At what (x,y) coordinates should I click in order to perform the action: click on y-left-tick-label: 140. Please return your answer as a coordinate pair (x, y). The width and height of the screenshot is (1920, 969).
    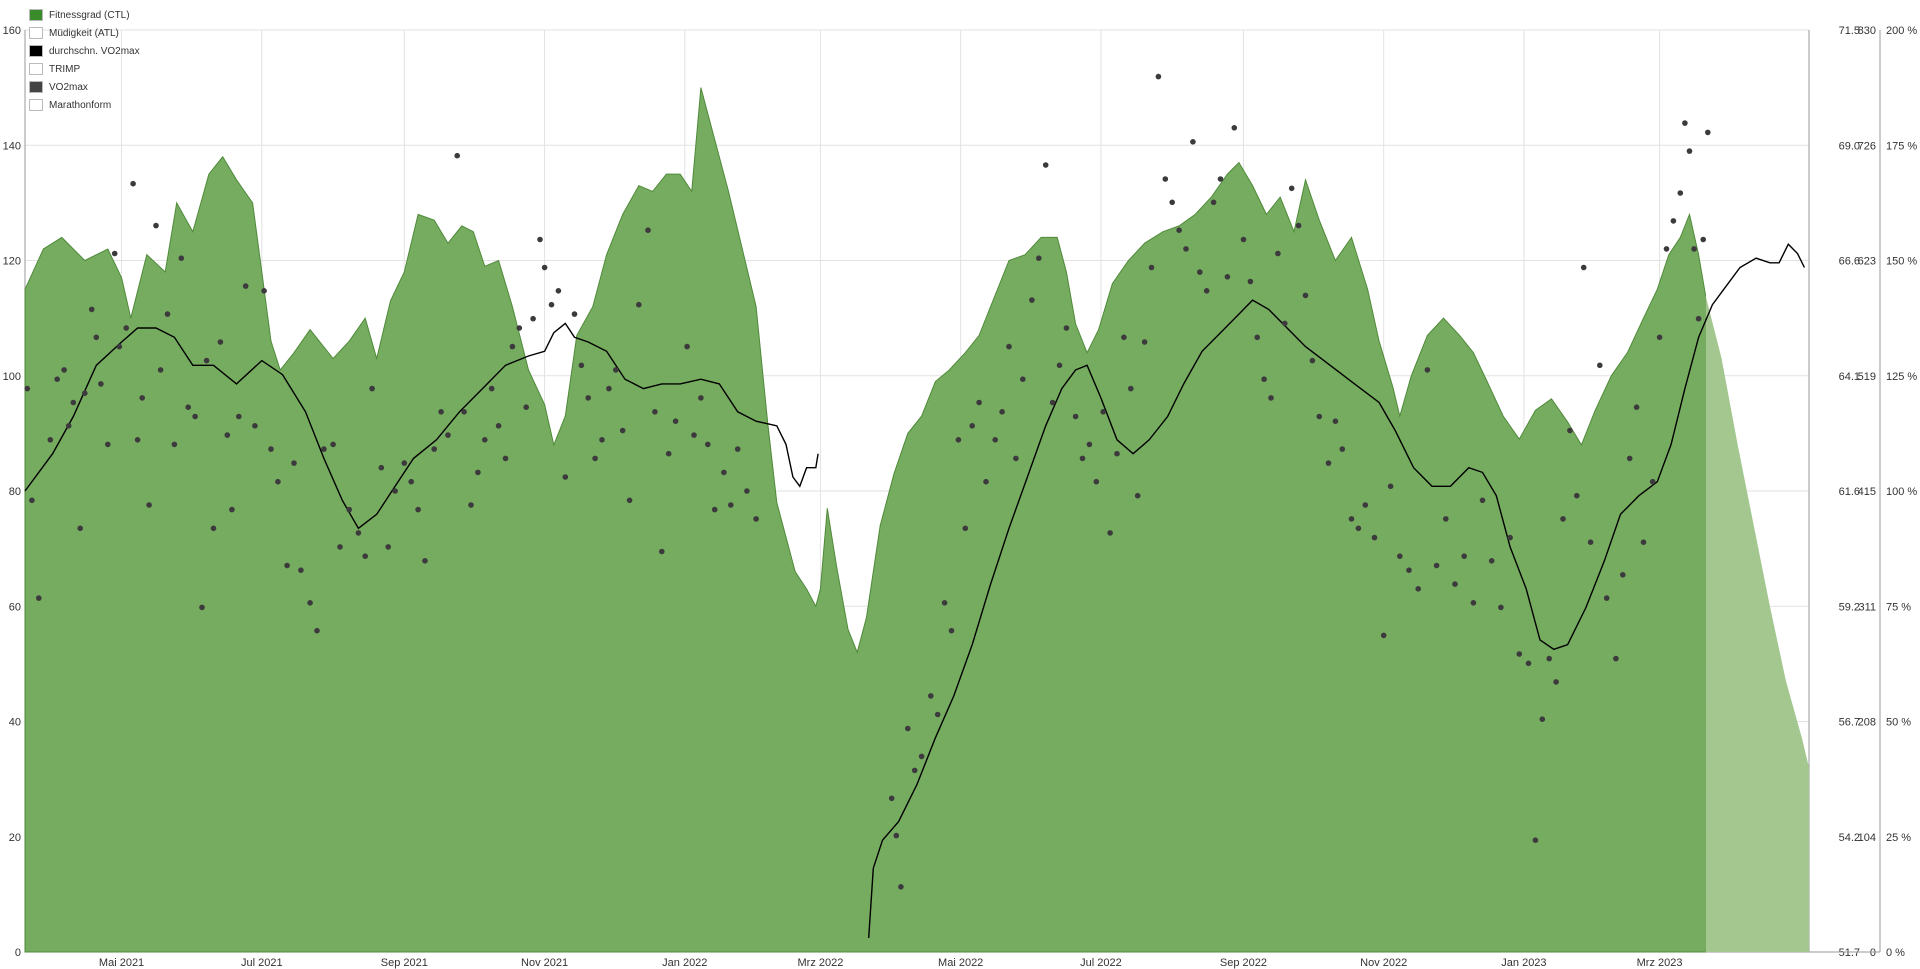
    Looking at the image, I should click on (12, 146).